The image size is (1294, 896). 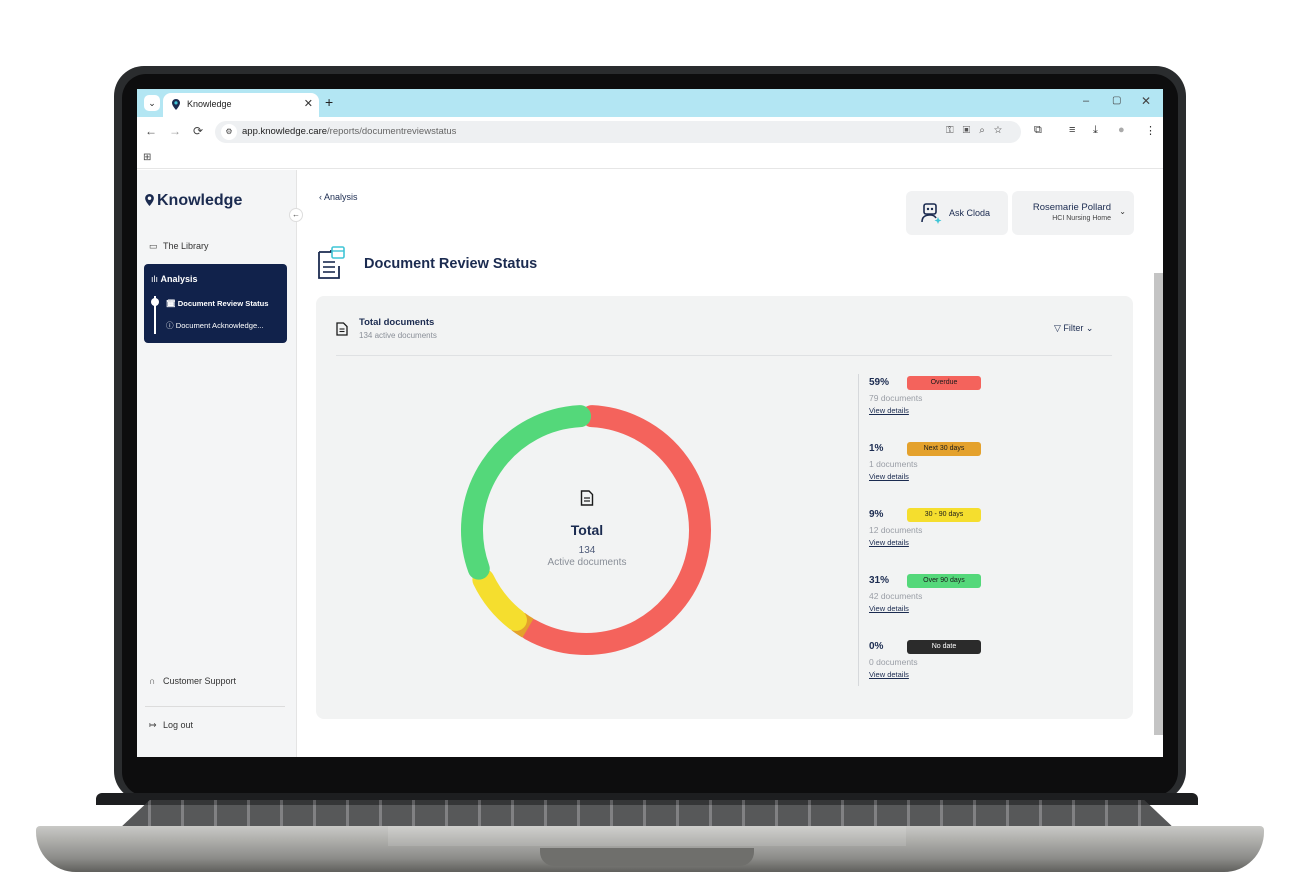 What do you see at coordinates (241, 105) in the screenshot?
I see `browser-tab: Knowledge ✕` at bounding box center [241, 105].